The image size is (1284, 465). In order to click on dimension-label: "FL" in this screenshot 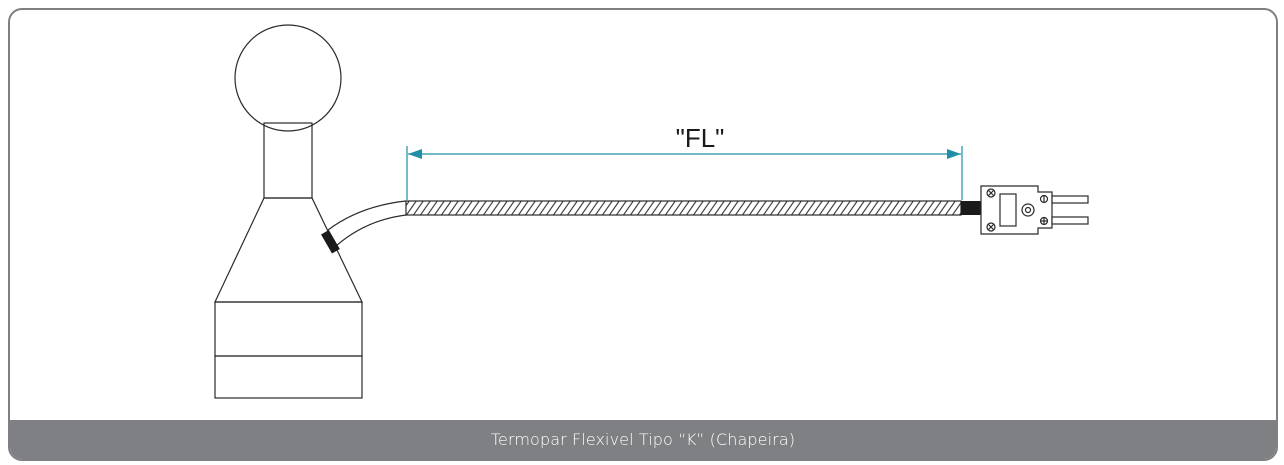, I will do `click(700, 138)`.